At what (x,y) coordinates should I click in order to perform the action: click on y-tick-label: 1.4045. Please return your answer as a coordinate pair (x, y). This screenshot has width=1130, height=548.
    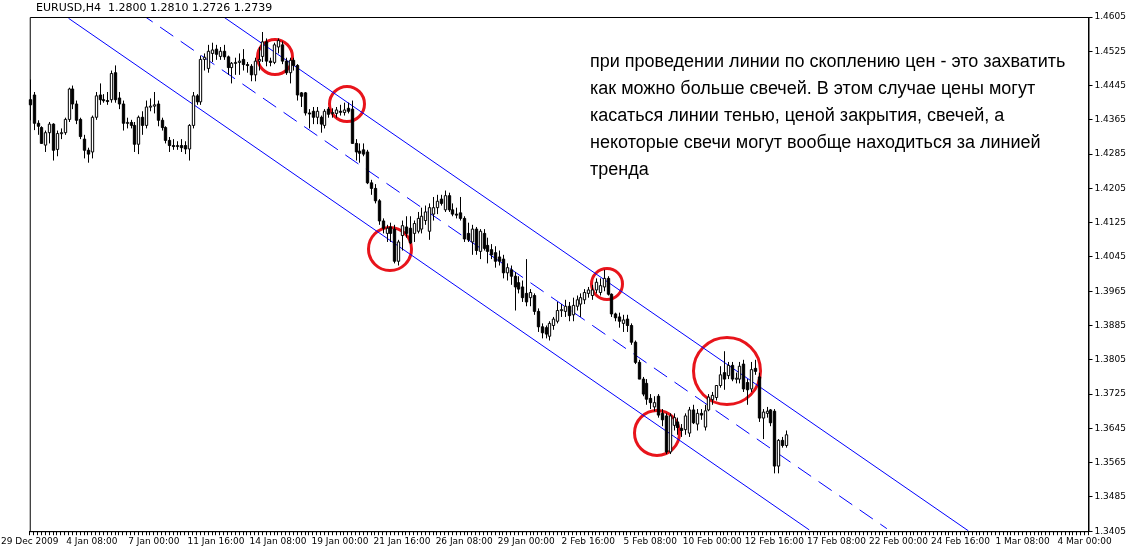
    Looking at the image, I should click on (1110, 256).